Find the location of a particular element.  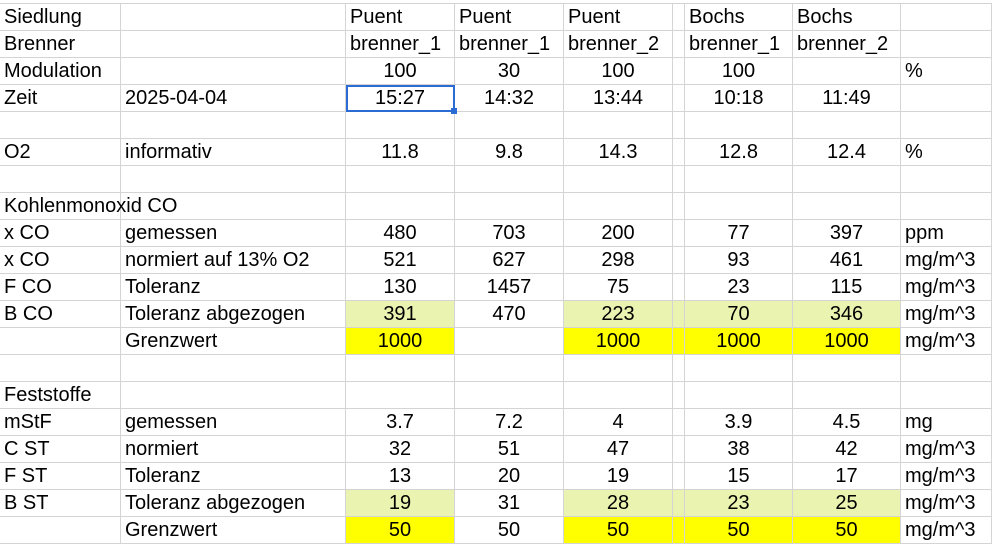

table-cell: ppm is located at coordinates (946, 233).